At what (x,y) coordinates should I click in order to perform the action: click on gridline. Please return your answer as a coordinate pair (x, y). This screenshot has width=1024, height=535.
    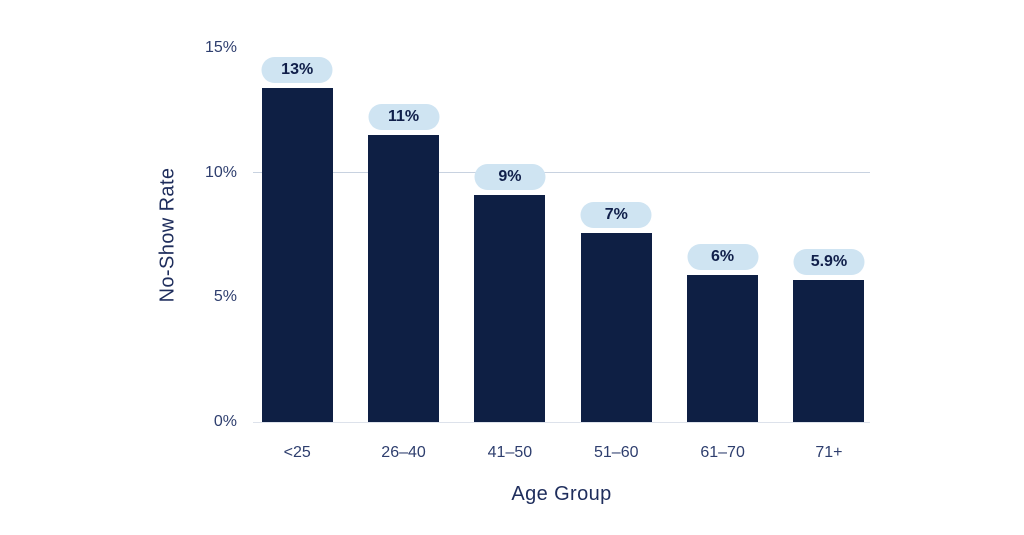
    Looking at the image, I should click on (561, 172).